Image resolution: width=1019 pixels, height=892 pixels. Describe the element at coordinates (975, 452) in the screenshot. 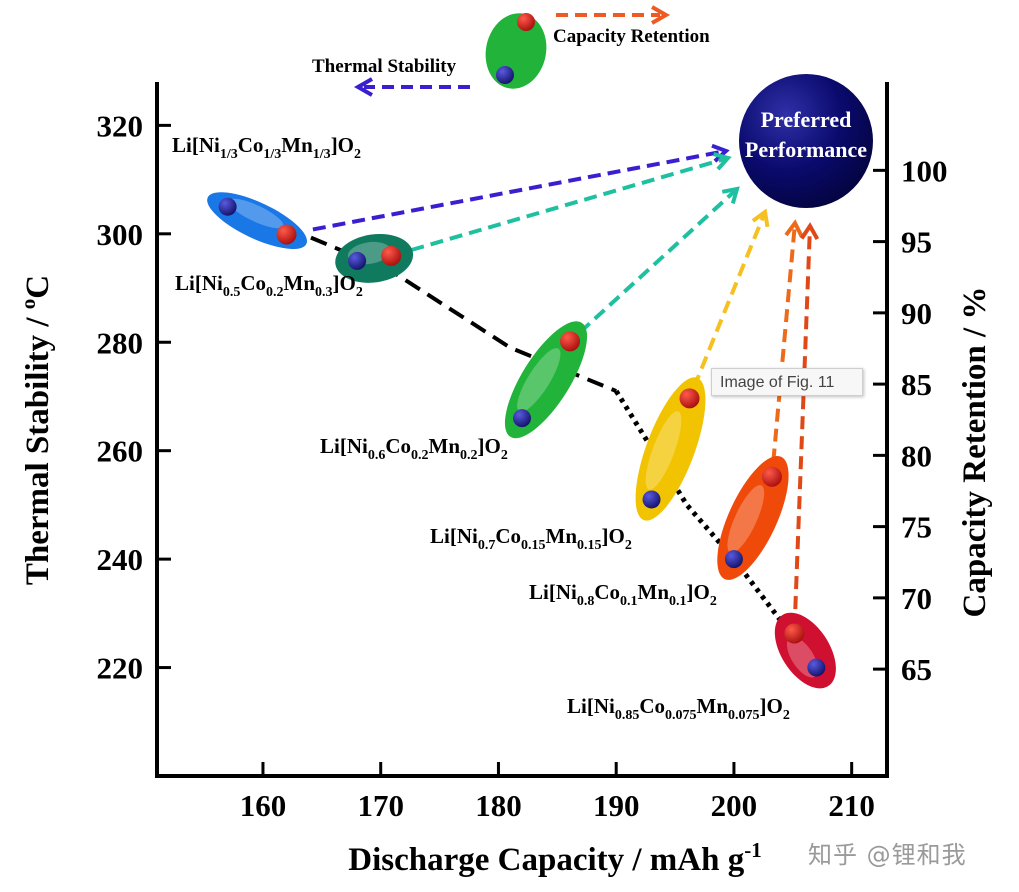

I see `y-axis-right-title: Capacity Retention / %` at that location.